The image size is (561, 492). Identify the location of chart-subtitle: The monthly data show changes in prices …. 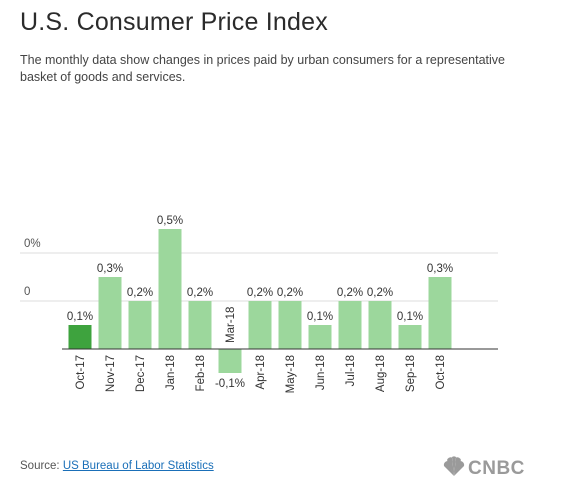
(262, 68).